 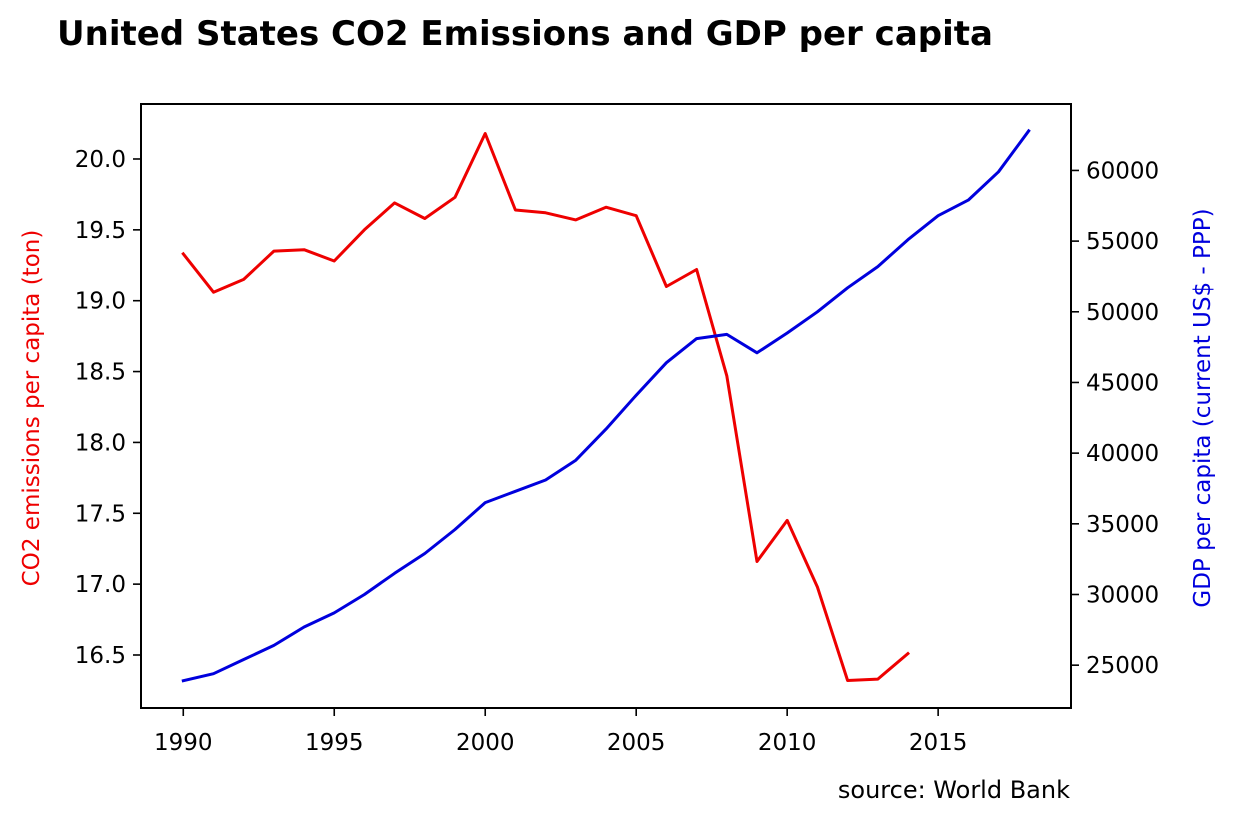 What do you see at coordinates (100, 656) in the screenshot?
I see `left-tick-label: 16.5` at bounding box center [100, 656].